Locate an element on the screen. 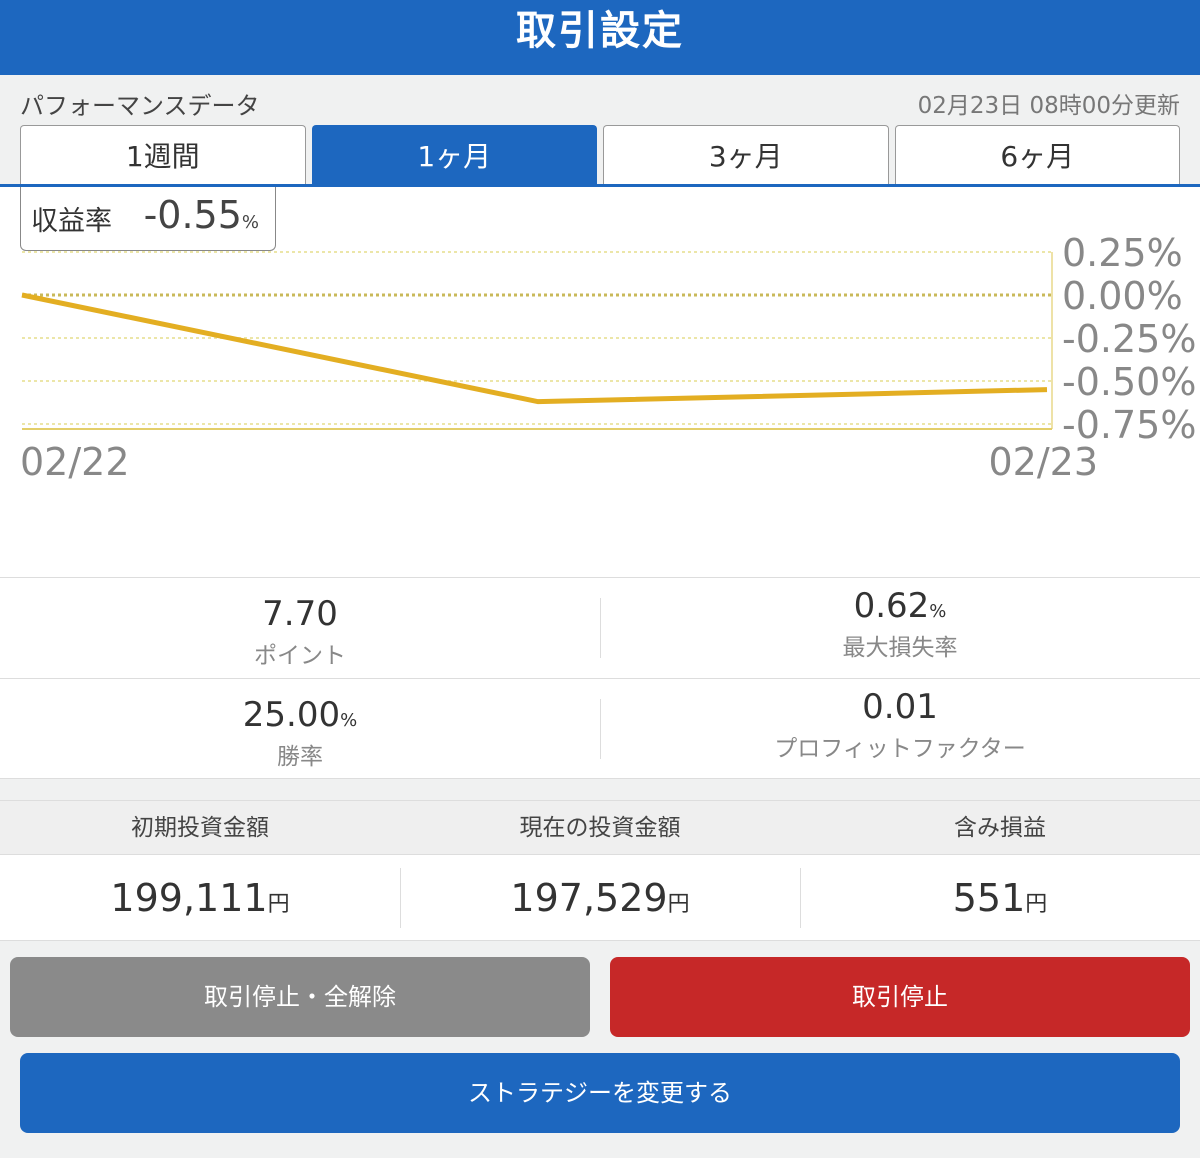 This screenshot has height=1158, width=1200. stat-label: プロフィットファクター is located at coordinates (900, 749).